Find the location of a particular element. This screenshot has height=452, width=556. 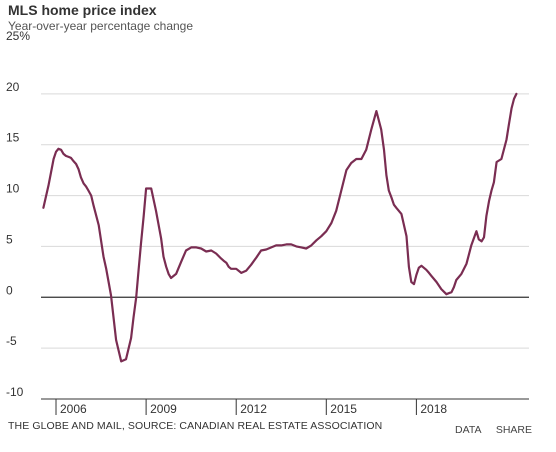

x-tick-label: 2018 is located at coordinates (433, 408).